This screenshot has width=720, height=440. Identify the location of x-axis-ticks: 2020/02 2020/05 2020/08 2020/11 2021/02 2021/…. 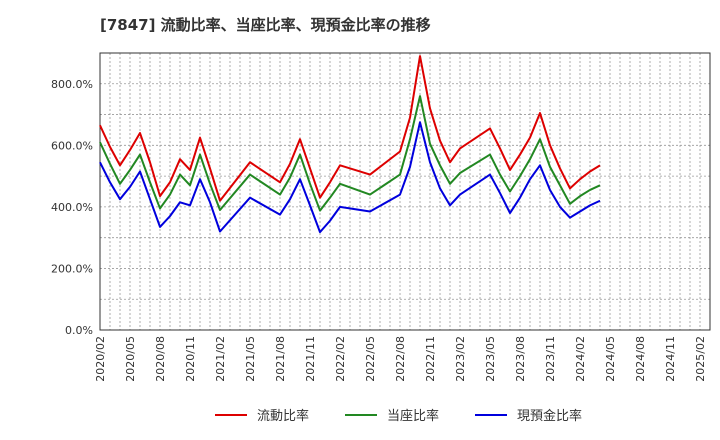
(400, 359).